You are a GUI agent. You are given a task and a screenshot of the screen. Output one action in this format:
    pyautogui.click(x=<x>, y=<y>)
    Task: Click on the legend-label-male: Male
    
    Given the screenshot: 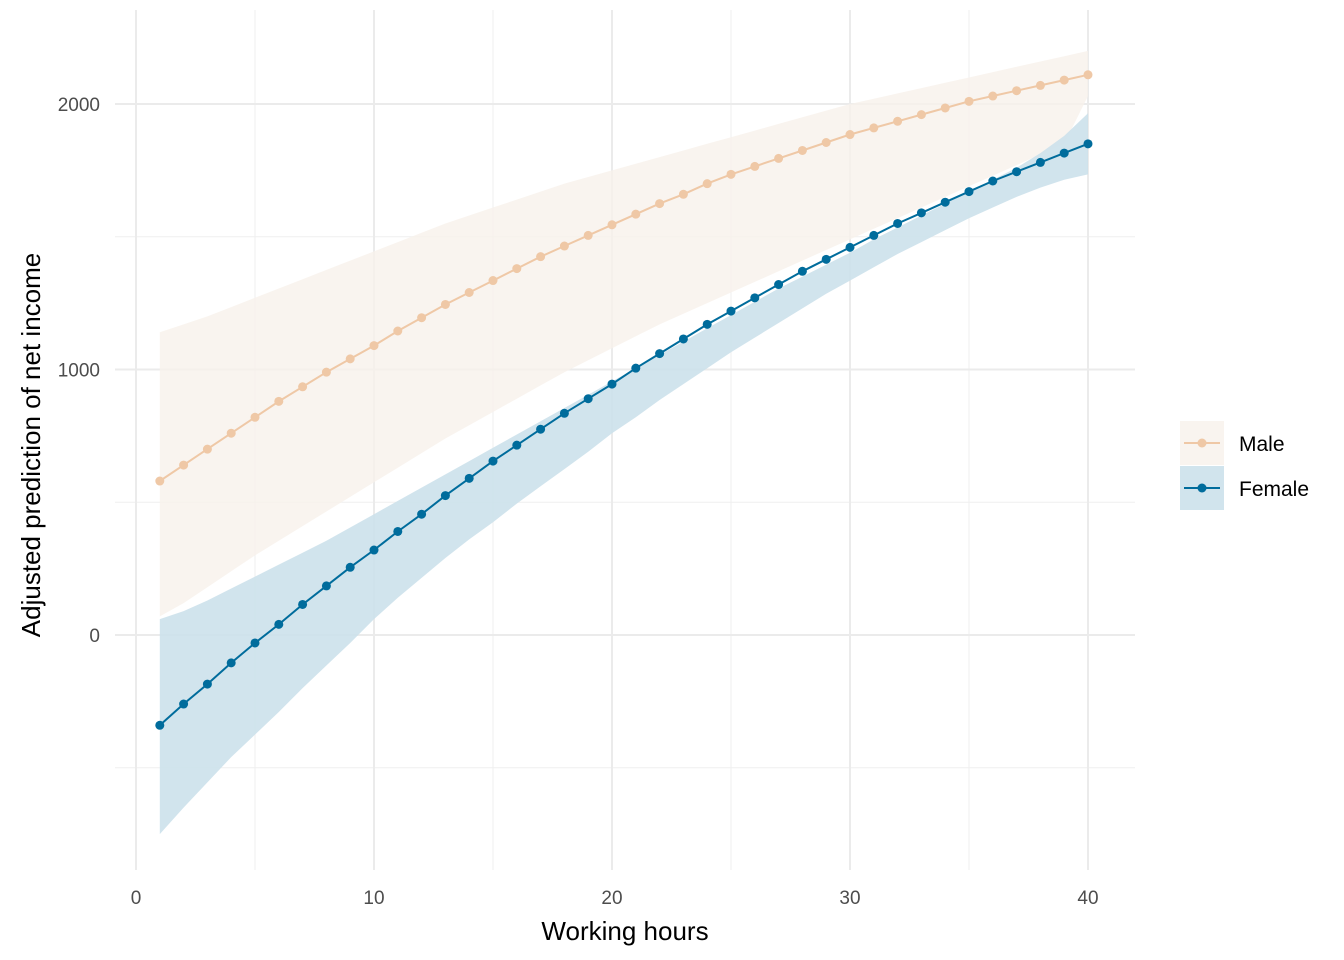 What is the action you would take?
    pyautogui.click(x=1262, y=444)
    